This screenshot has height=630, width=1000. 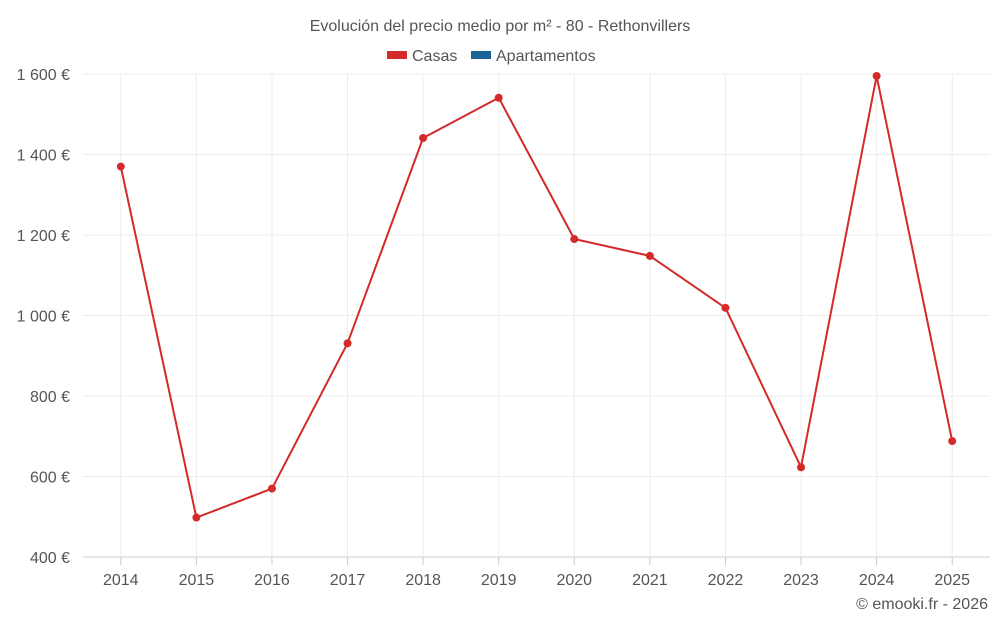 I want to click on x-tick-label: 2019, so click(x=499, y=580).